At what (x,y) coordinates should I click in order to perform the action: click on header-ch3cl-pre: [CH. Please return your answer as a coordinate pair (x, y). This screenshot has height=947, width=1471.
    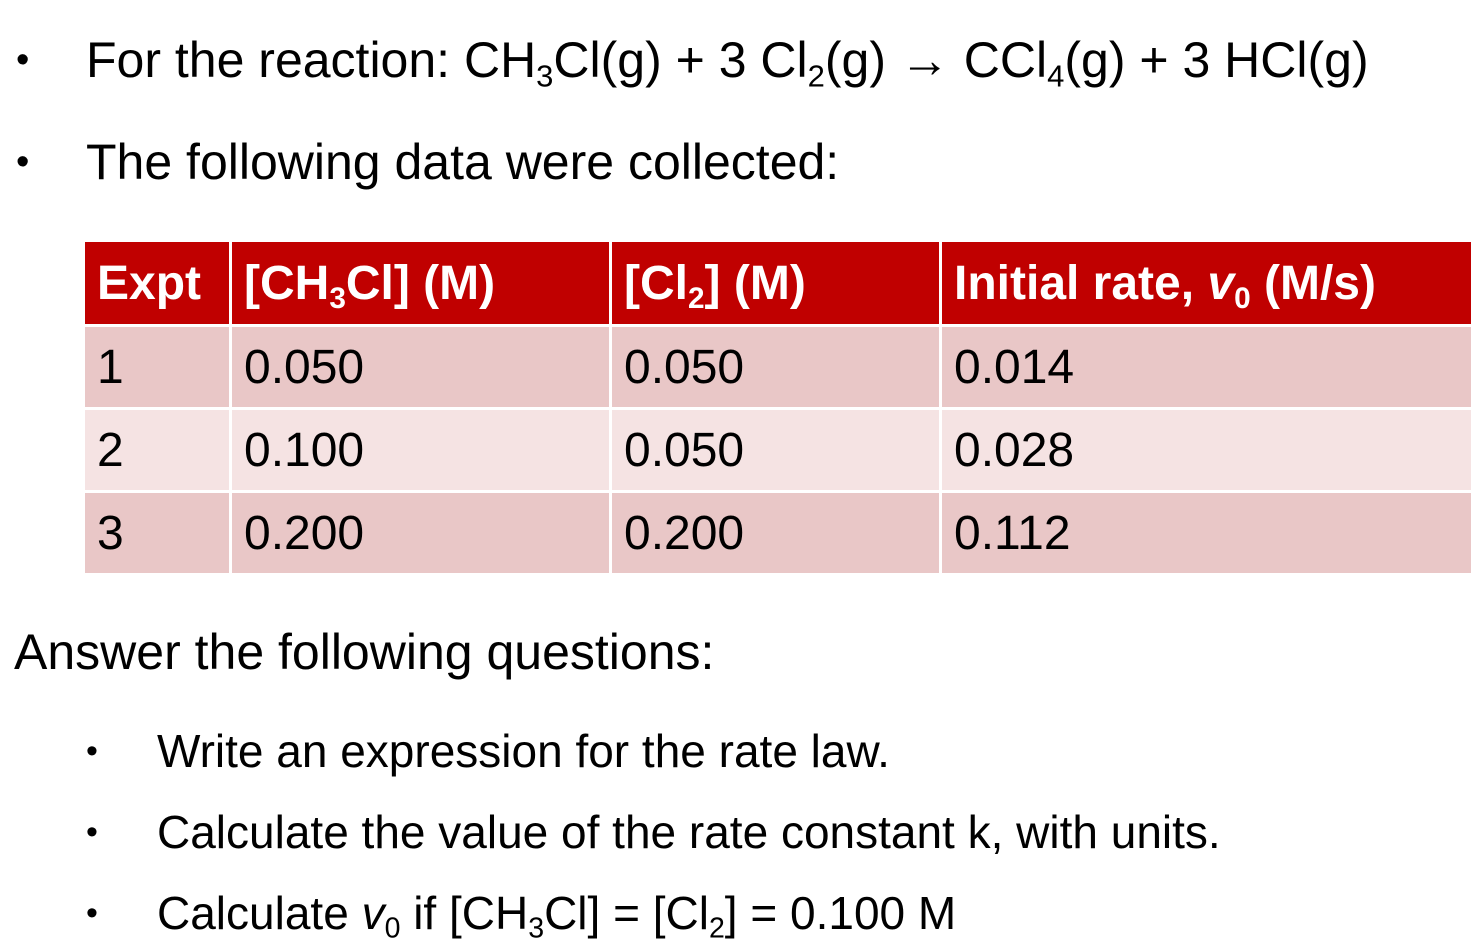
    Looking at the image, I should click on (287, 283).